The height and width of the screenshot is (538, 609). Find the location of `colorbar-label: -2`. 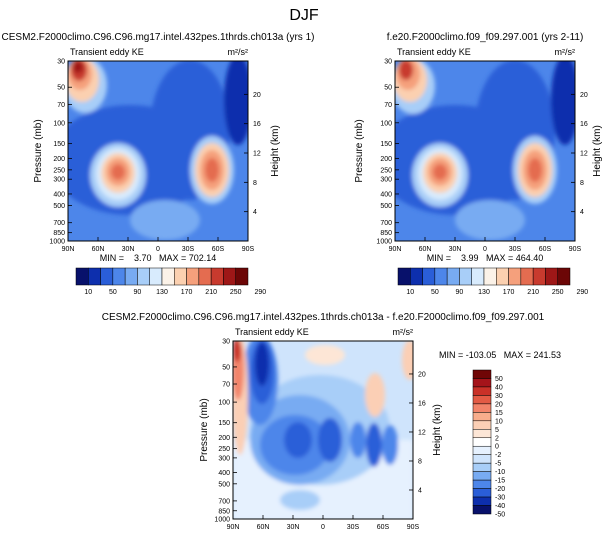

colorbar-label: -2 is located at coordinates (498, 455).